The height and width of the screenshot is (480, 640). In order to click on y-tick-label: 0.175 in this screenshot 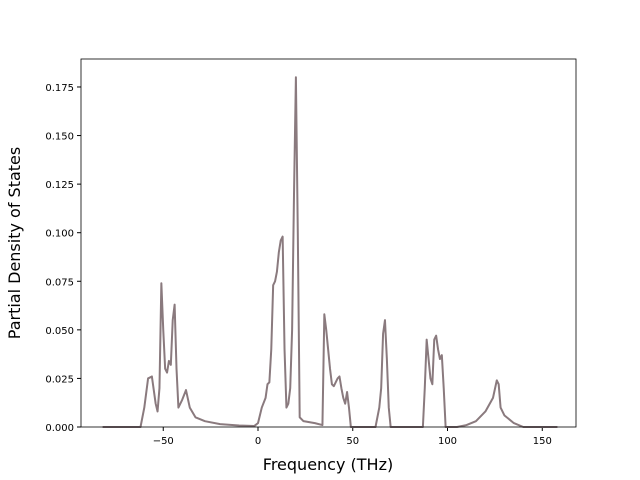, I will do `click(59, 88)`.